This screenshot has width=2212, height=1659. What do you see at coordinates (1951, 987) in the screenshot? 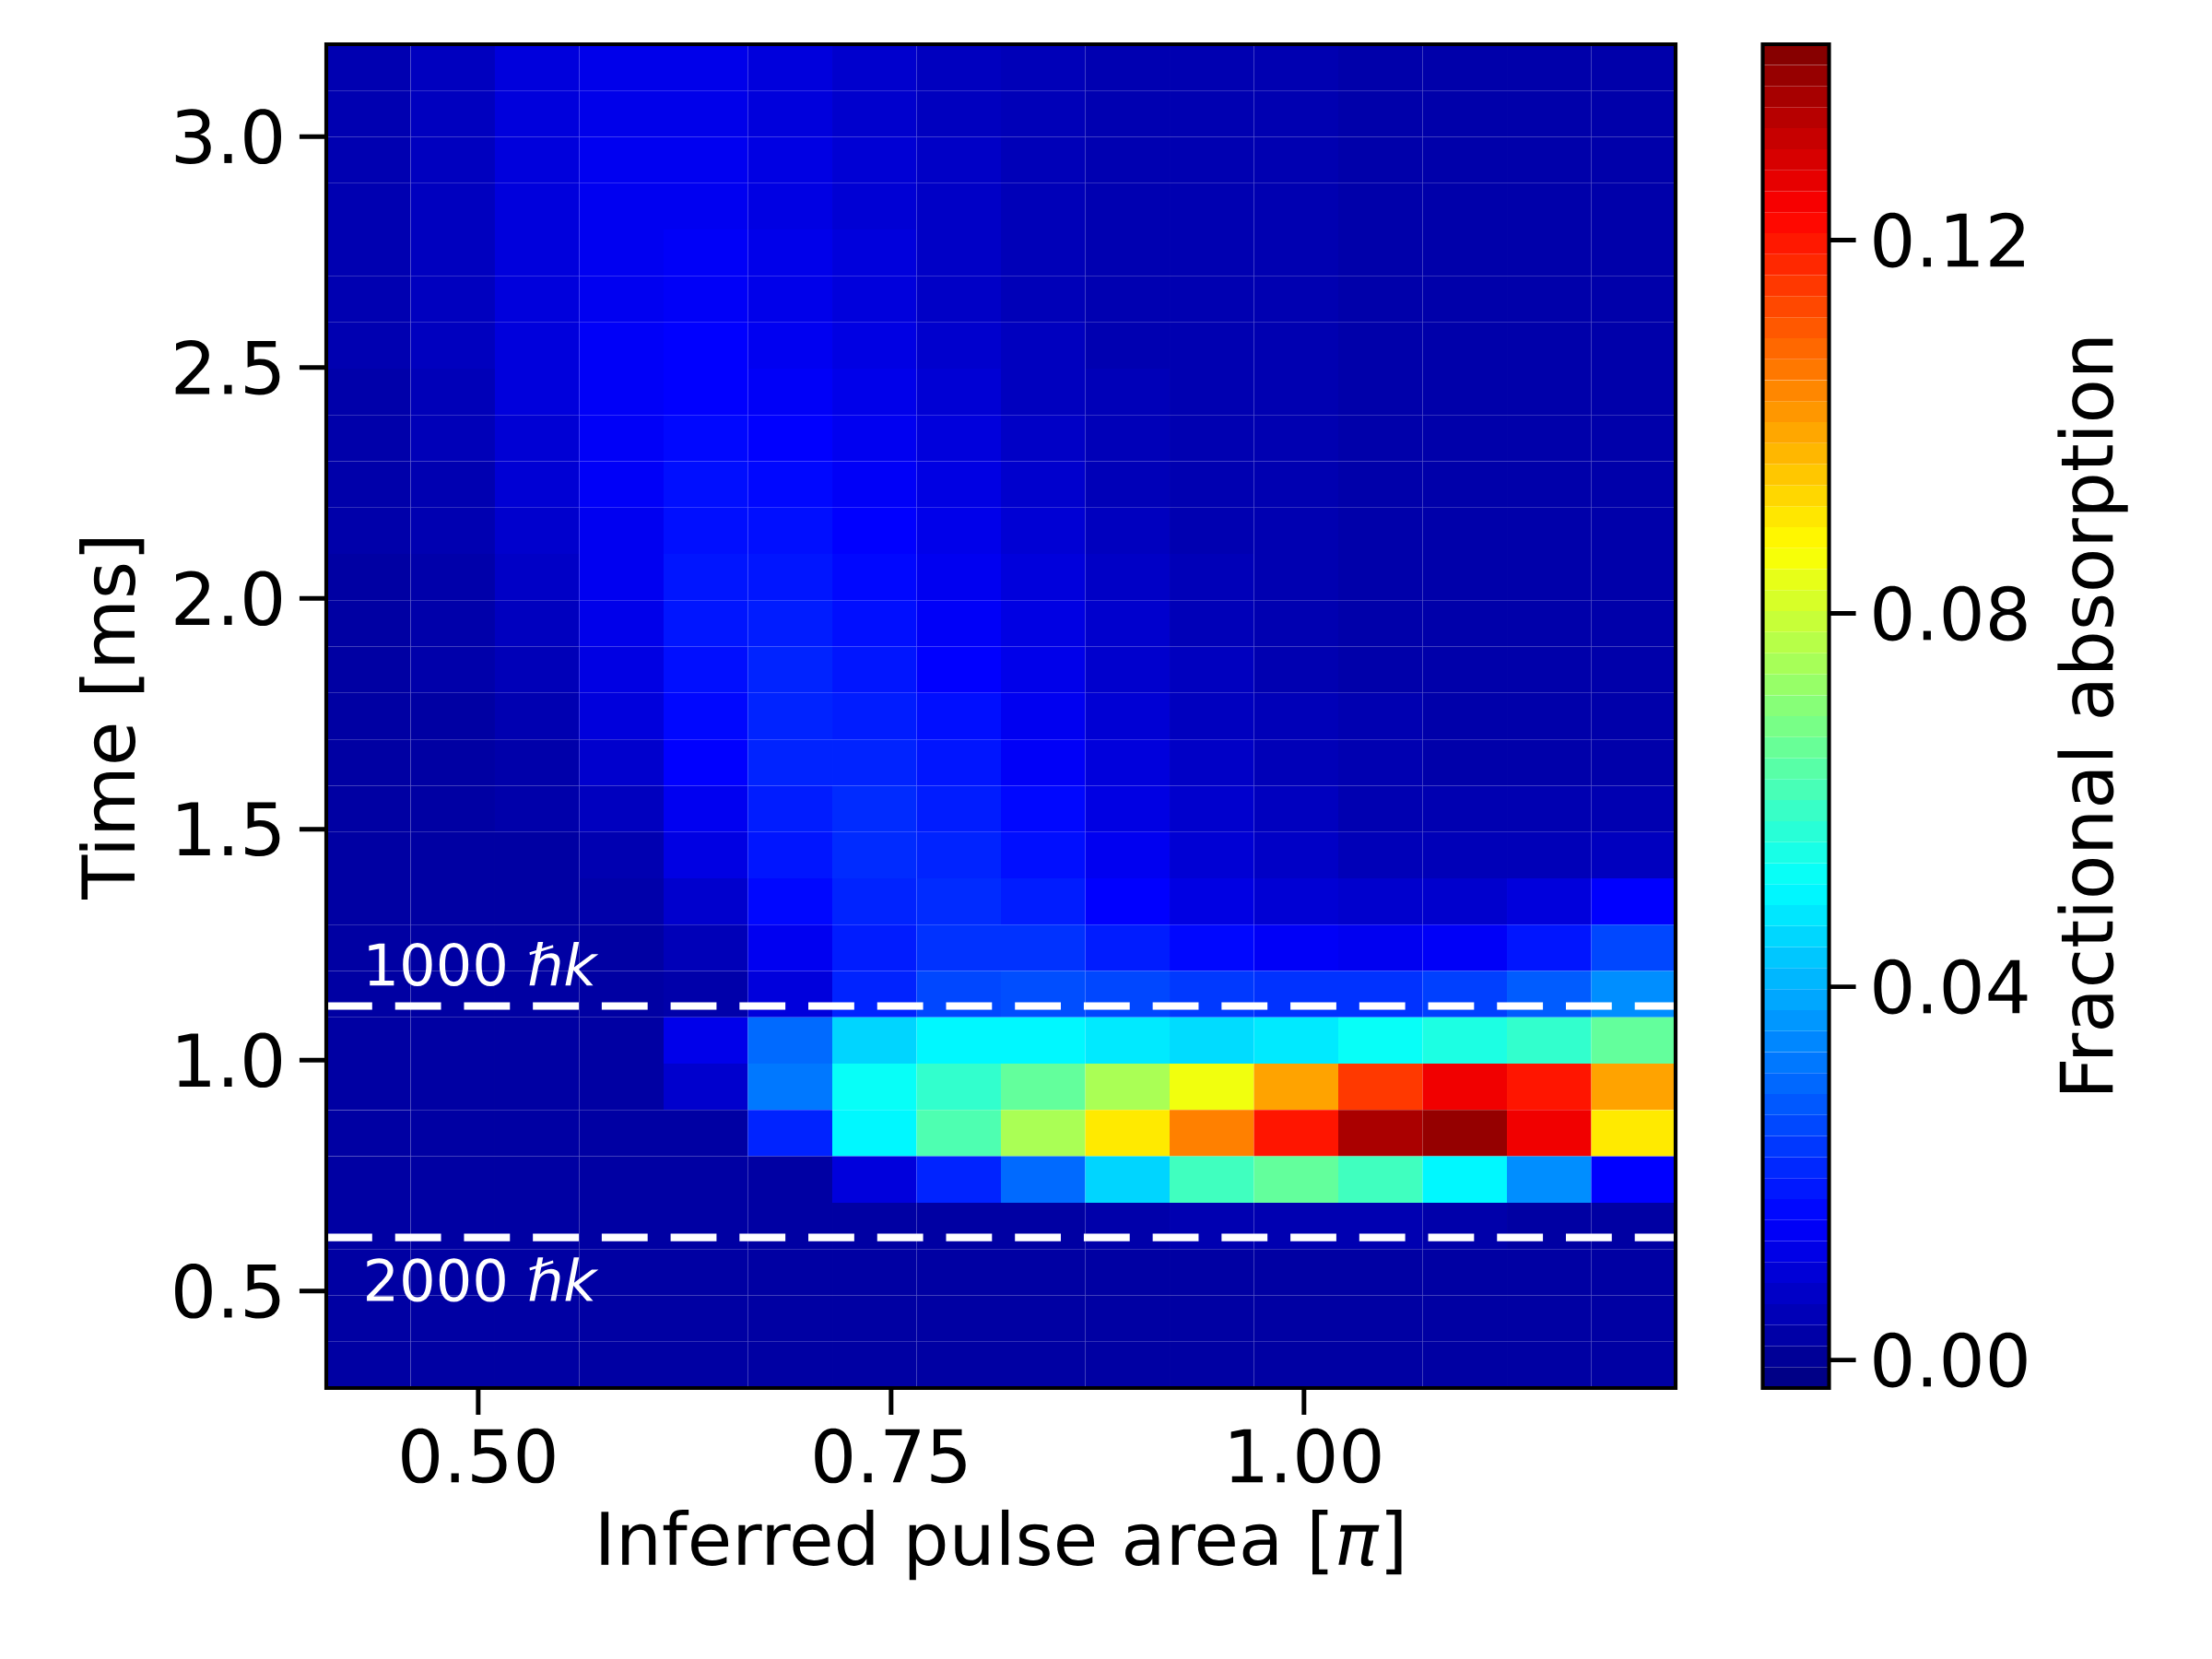
I see `color-bar-label: 0.04` at bounding box center [1951, 987].